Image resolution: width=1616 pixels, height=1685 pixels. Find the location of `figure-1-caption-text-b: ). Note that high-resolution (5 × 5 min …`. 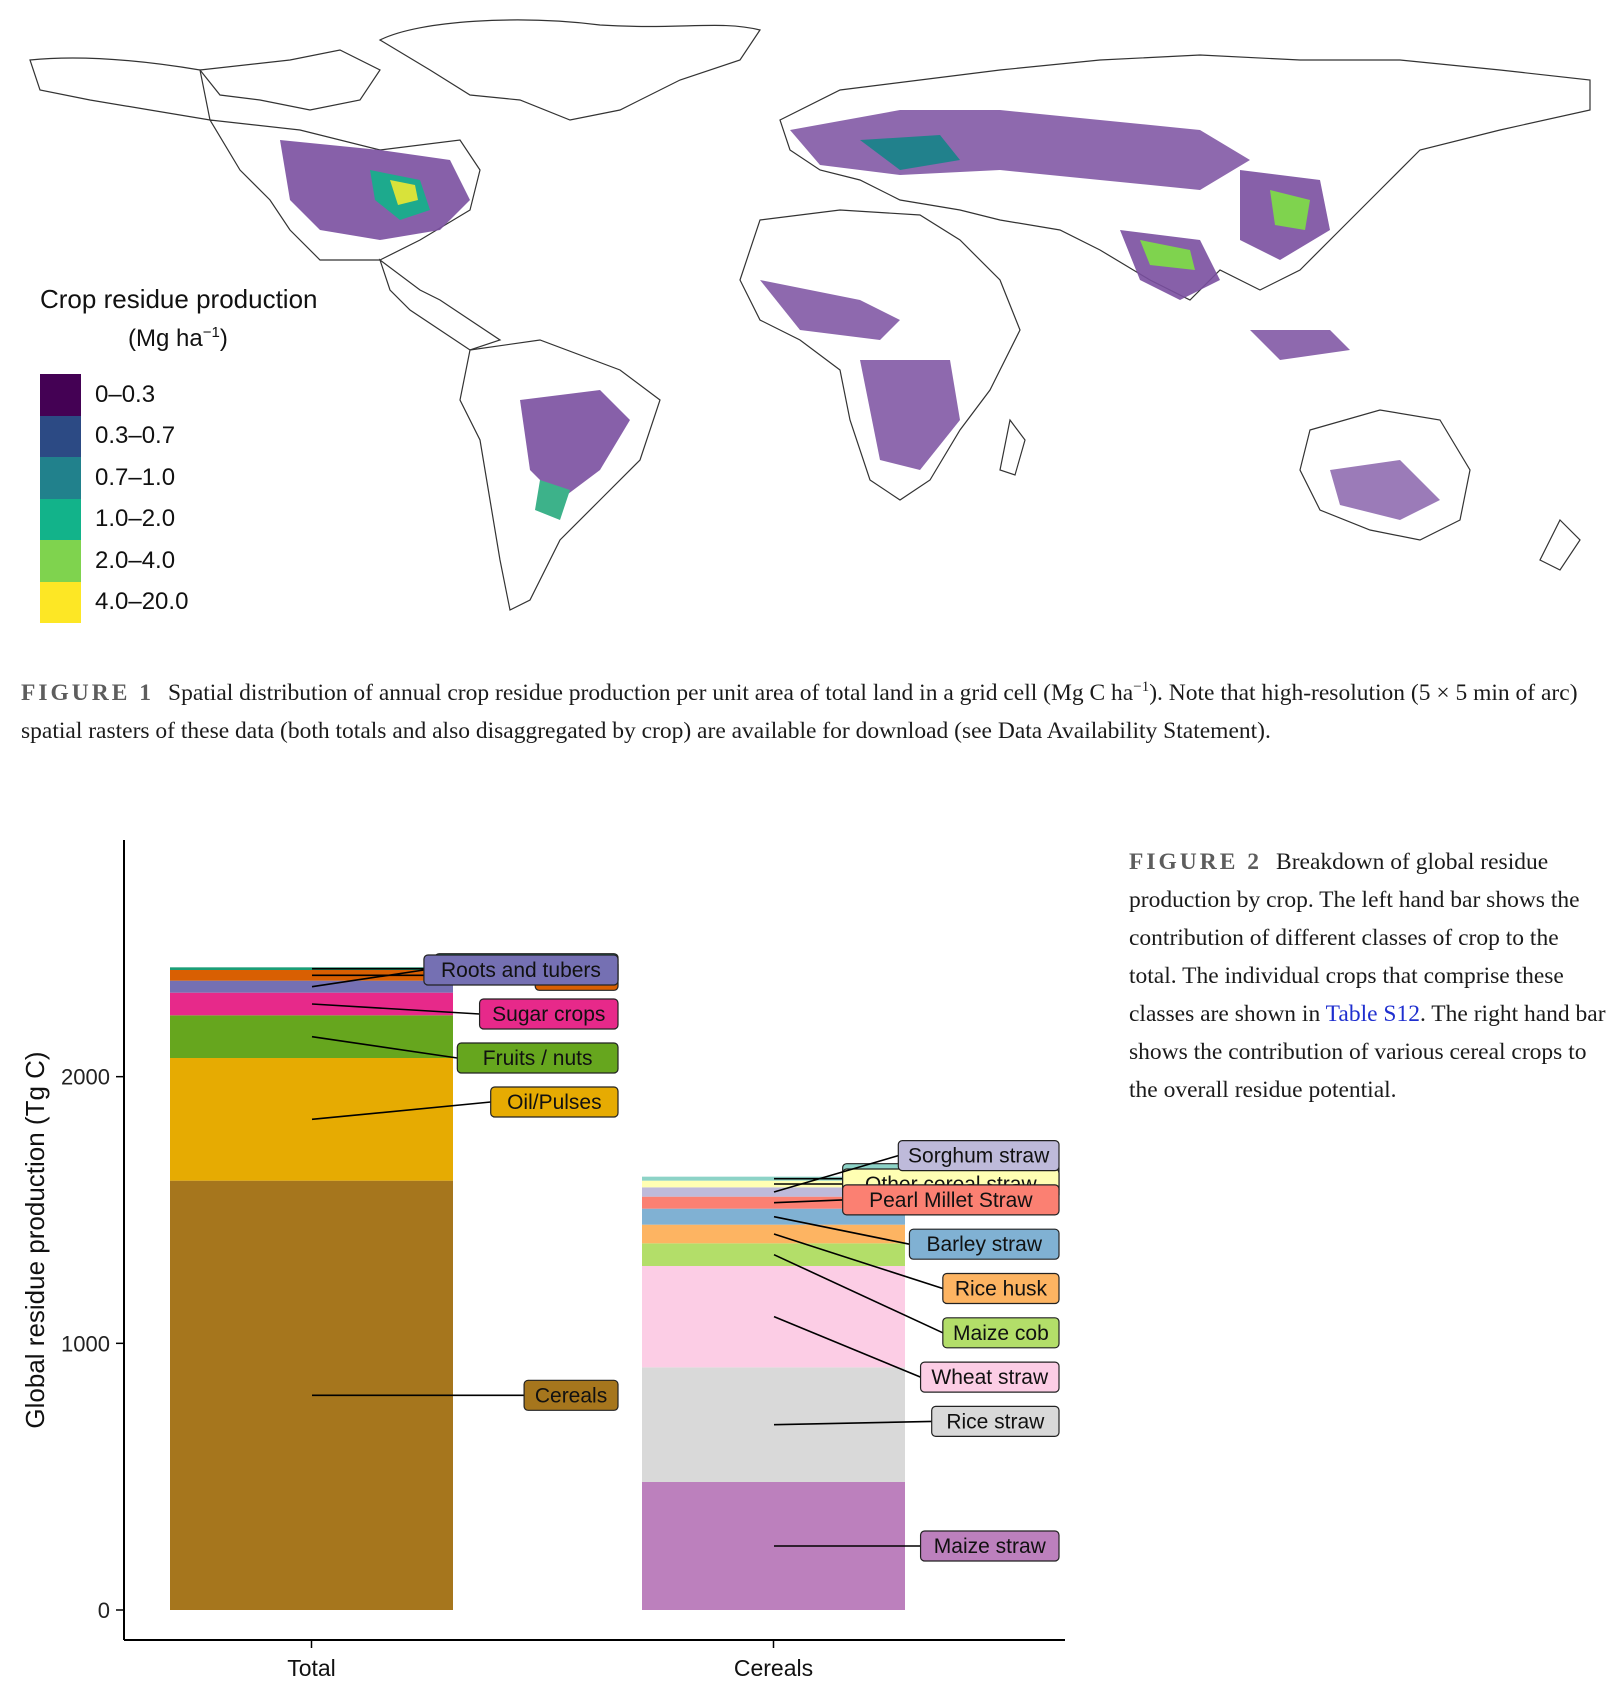

figure-1-caption-text-b: ). Note that high-resolution (5 × 5 min … is located at coordinates (799, 711).